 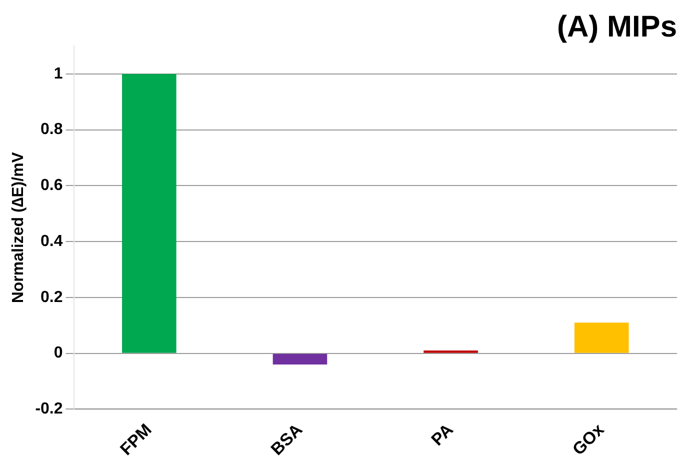 I want to click on y-axis-title: Normalized (∆E)/mV, so click(x=19, y=228).